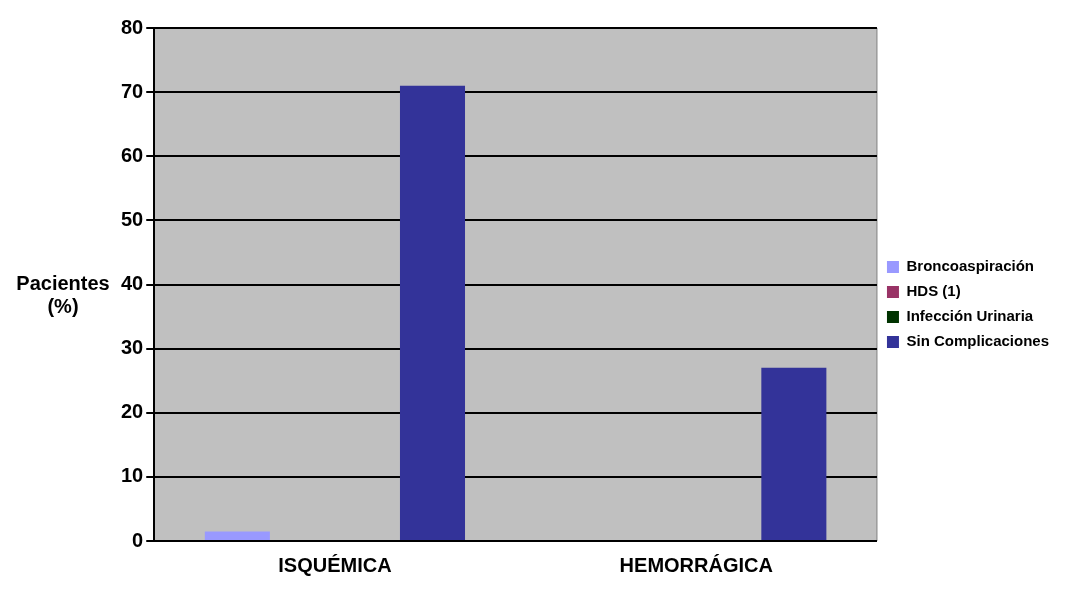  What do you see at coordinates (933, 291) in the screenshot?
I see `legend-label: HDS (1)` at bounding box center [933, 291].